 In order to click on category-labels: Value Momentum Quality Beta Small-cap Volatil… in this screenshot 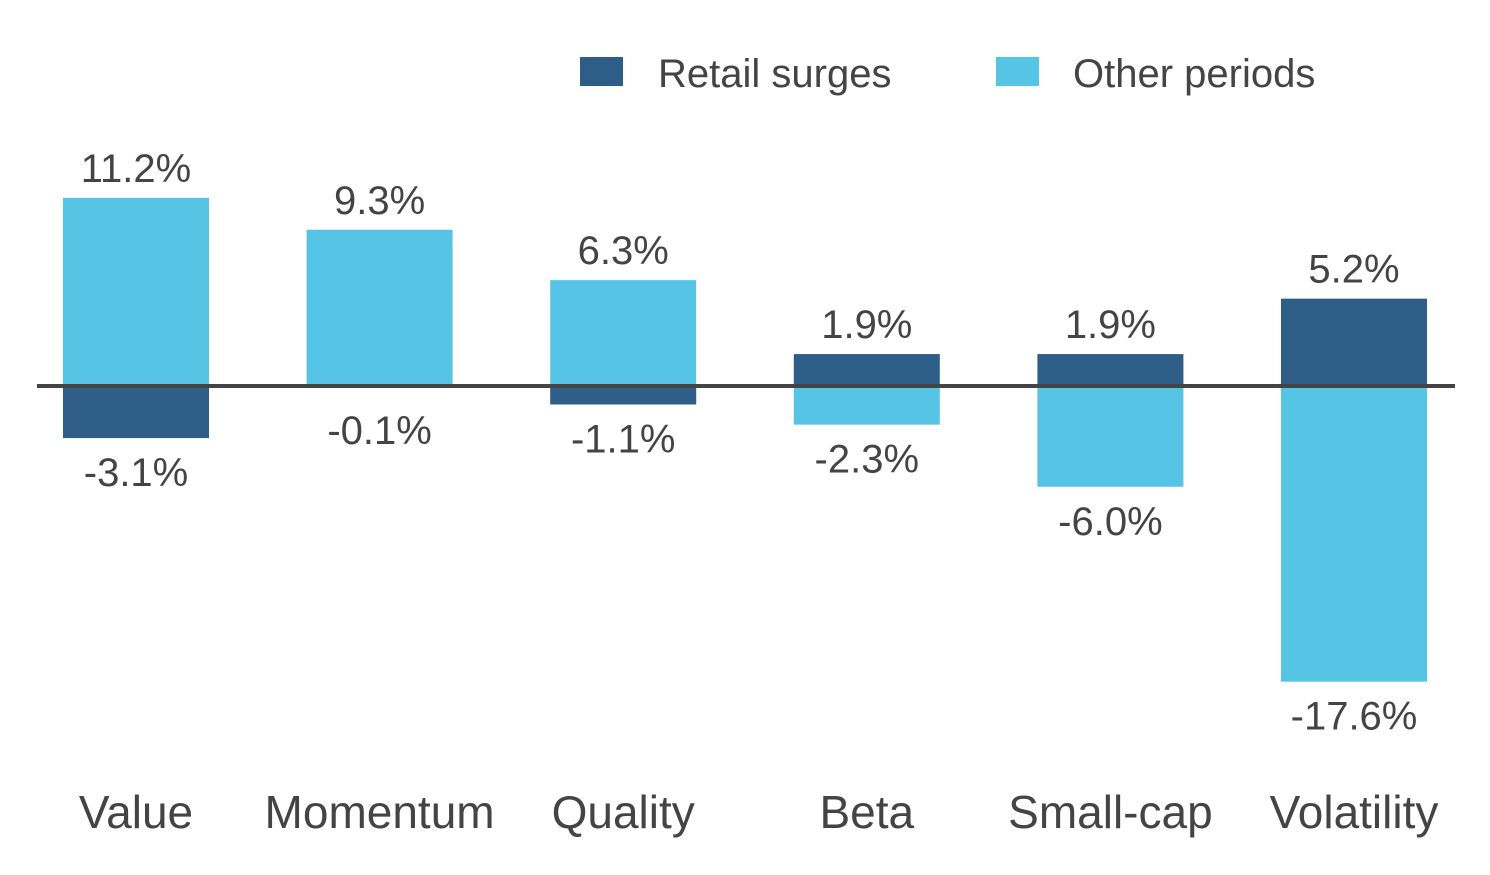, I will do `click(759, 812)`.